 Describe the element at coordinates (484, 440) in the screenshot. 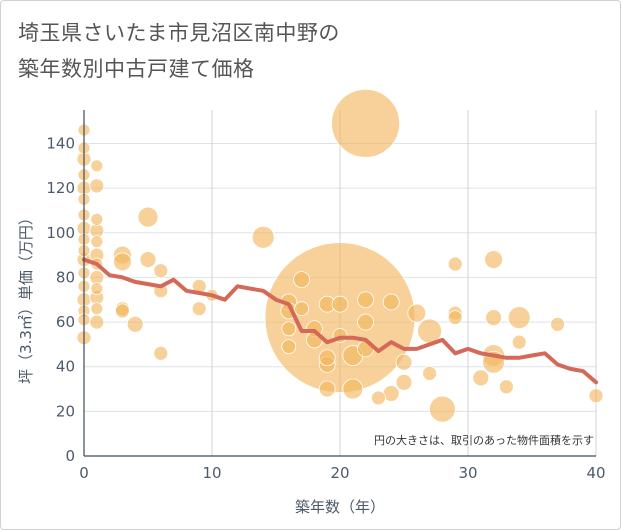

I see `size-note: 円の大きさは、取引のあった物件面積を示す` at that location.